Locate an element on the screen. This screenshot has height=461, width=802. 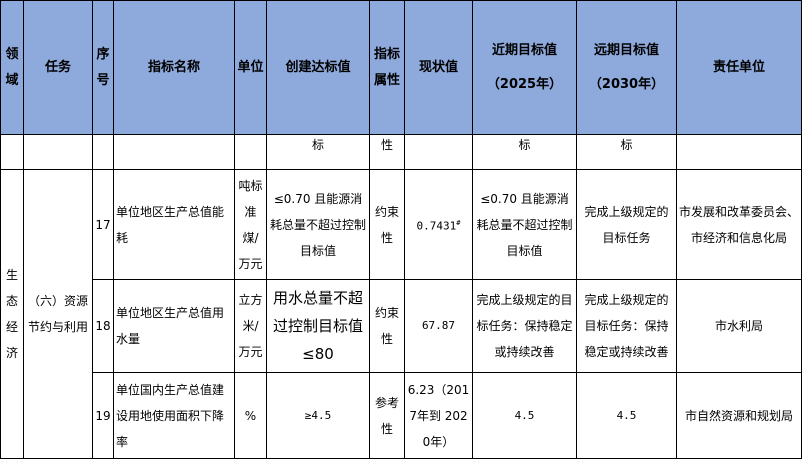
near-term-label: 近期目标值 is located at coordinates (524, 50).